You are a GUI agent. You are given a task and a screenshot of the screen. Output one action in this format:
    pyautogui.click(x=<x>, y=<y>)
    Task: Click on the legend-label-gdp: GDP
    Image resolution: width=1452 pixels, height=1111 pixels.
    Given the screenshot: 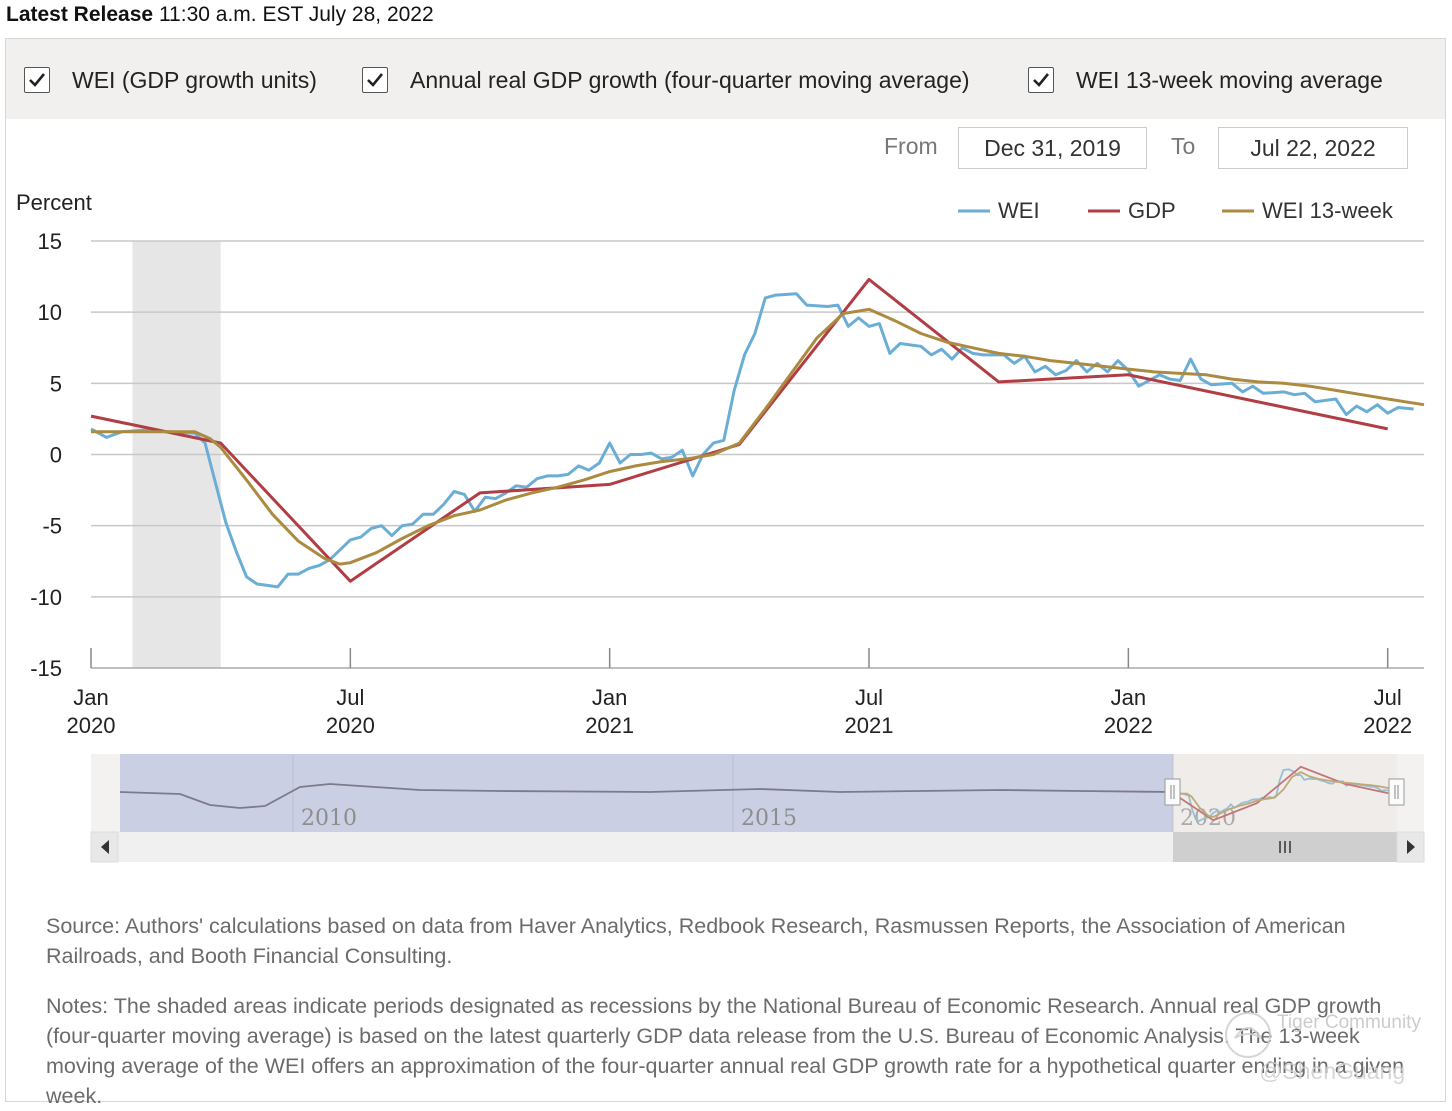 What is the action you would take?
    pyautogui.click(x=1152, y=210)
    